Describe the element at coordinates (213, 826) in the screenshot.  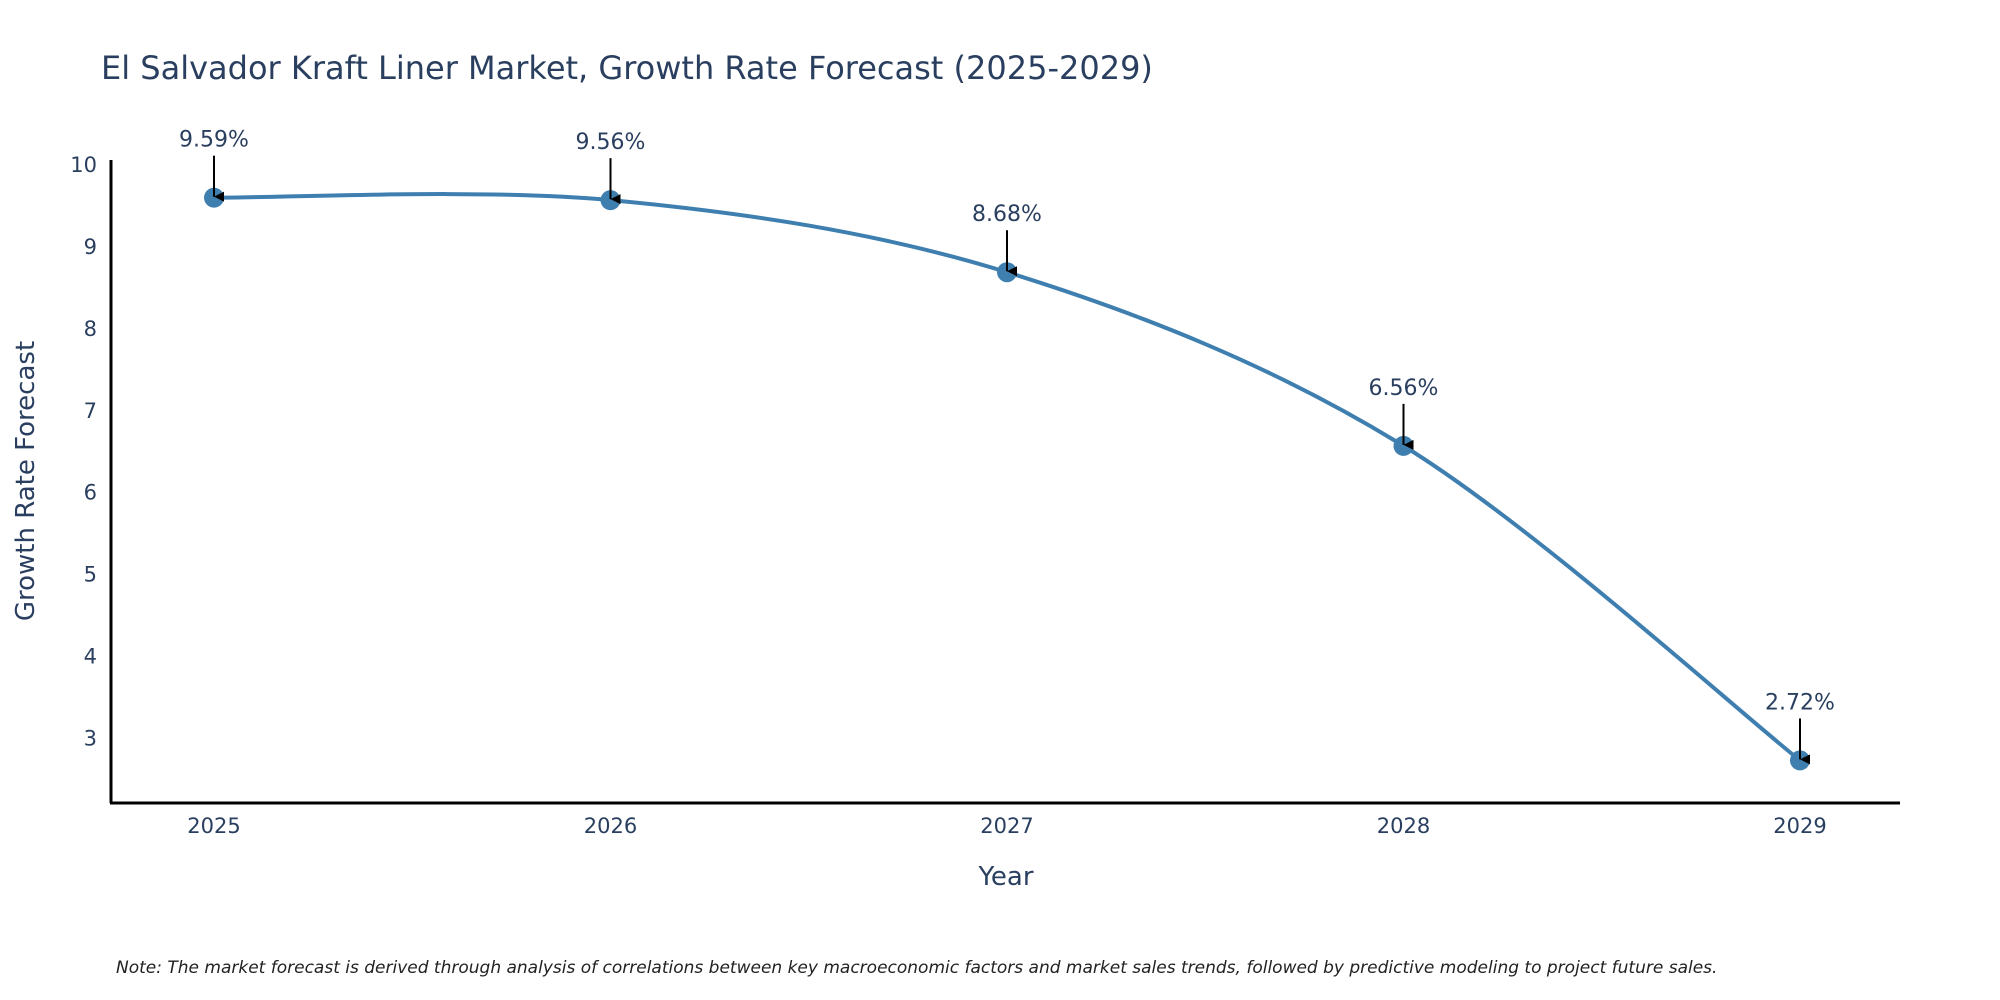
I see `x-tick-label: 2025` at that location.